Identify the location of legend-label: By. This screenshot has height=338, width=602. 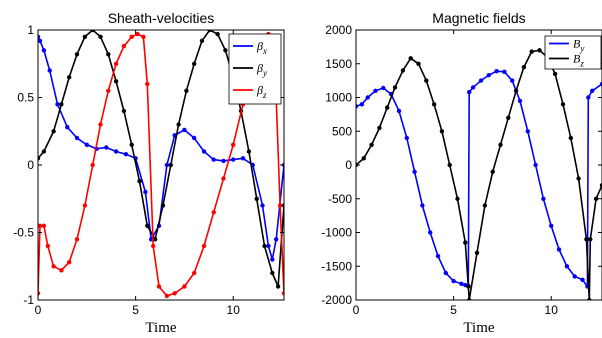
(578, 45).